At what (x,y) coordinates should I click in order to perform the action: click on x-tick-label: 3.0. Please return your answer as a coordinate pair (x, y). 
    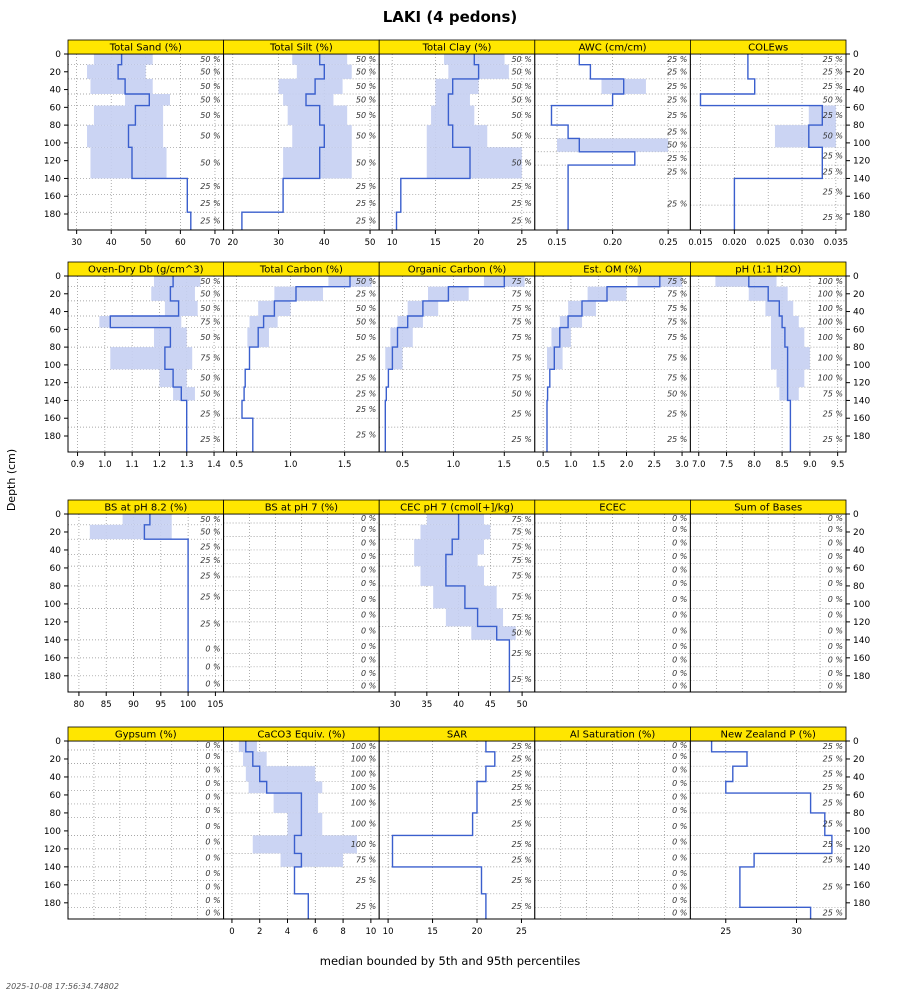
    Looking at the image, I should click on (682, 465).